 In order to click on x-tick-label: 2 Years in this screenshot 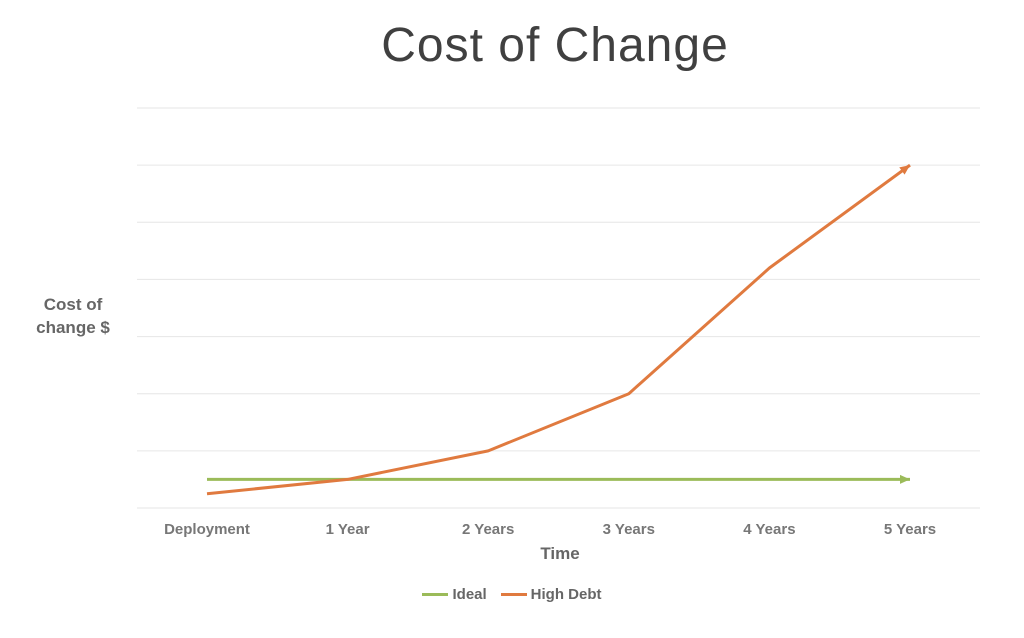, I will do `click(488, 529)`.